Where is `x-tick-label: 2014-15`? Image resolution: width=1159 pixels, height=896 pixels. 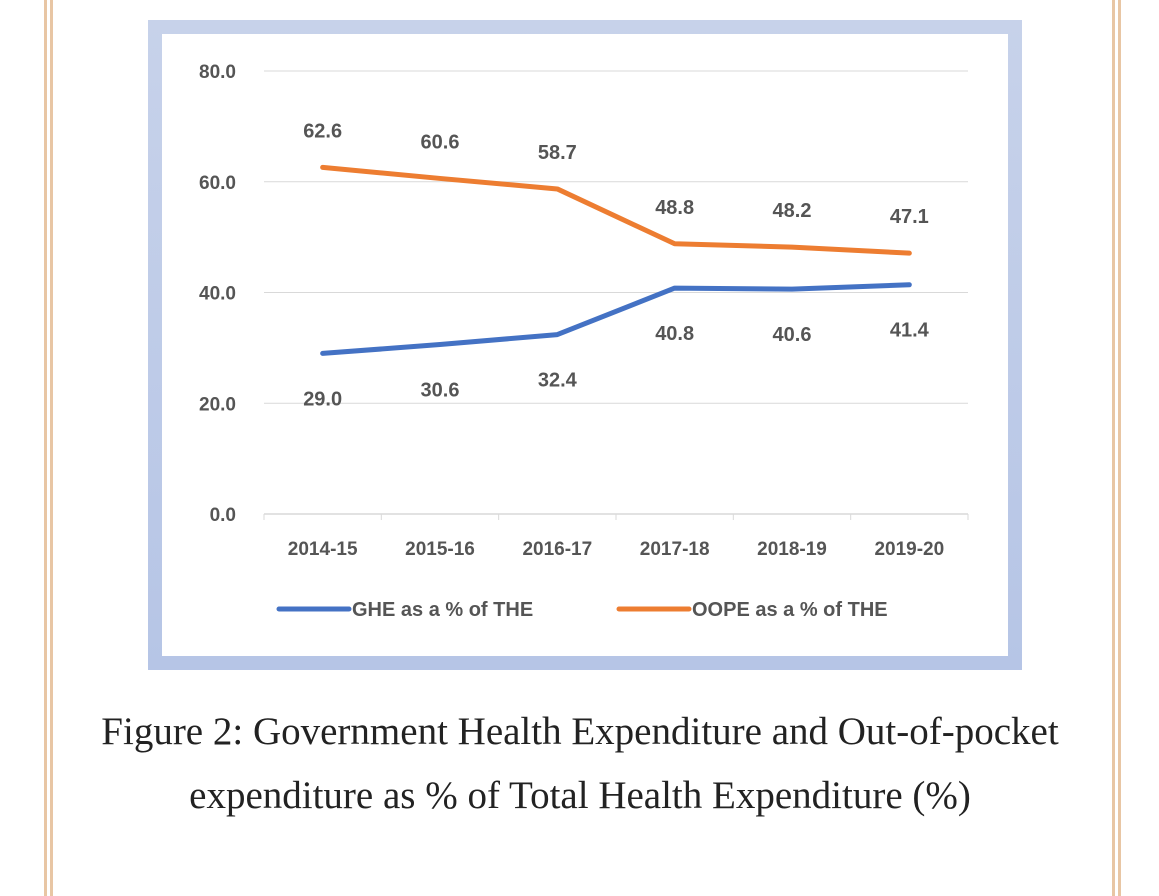
x-tick-label: 2014-15 is located at coordinates (323, 549).